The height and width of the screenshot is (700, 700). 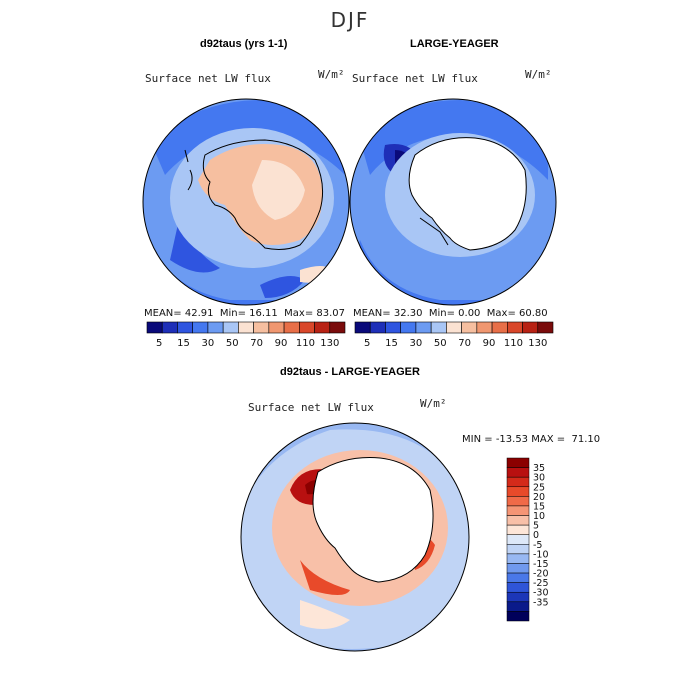 I want to click on panel3-colorbar-tick-label: 15, so click(x=539, y=506).